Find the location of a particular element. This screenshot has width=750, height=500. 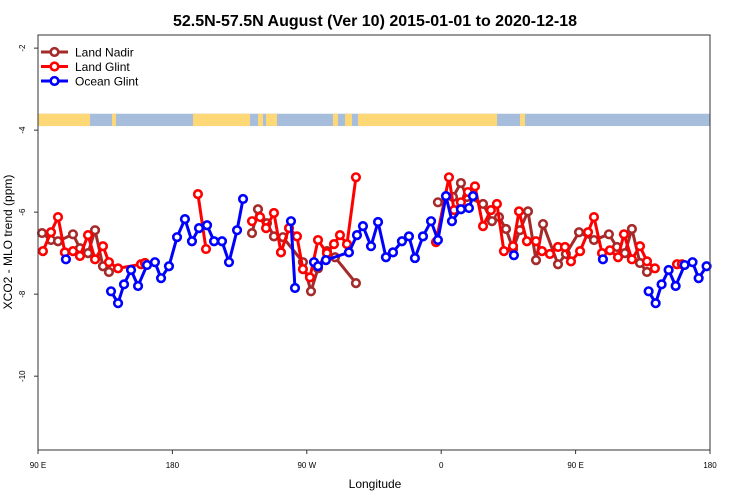

legend-item: Land Glint is located at coordinates (85, 67).